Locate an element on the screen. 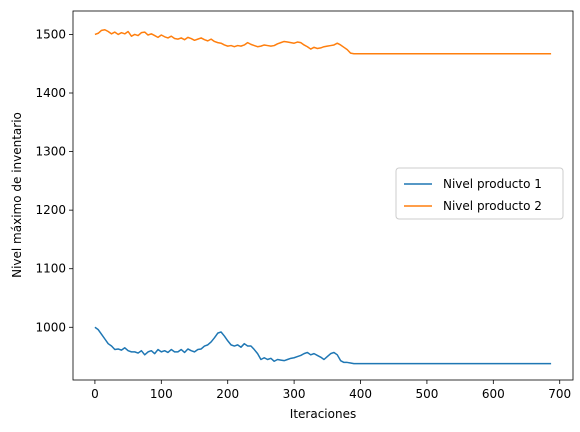 The image size is (580, 432). x-tick-label: 200 is located at coordinates (227, 394).